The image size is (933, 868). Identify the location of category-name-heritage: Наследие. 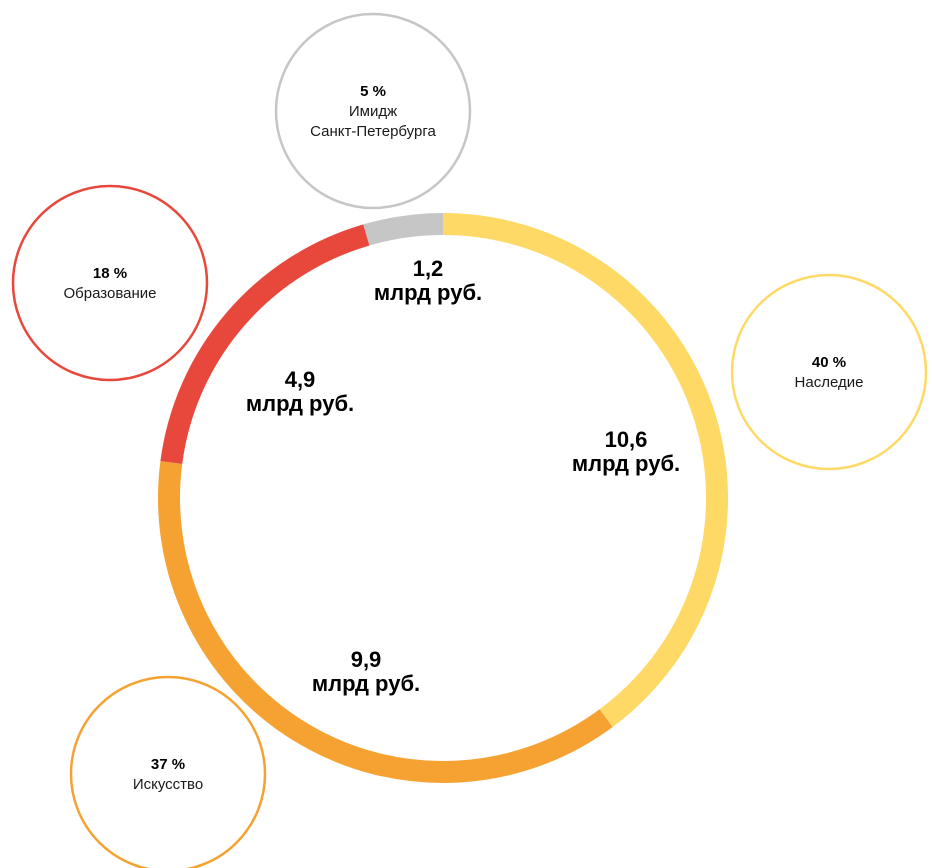
(829, 382).